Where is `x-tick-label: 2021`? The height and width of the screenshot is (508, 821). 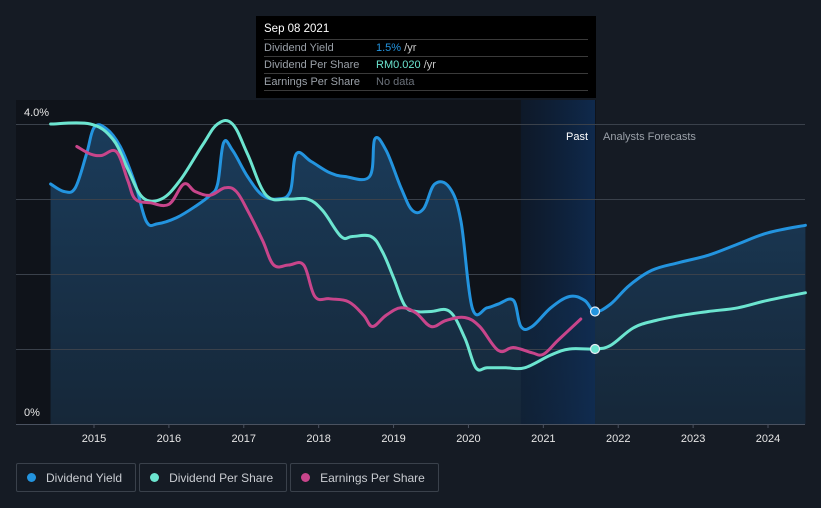 x-tick-label: 2021 is located at coordinates (543, 439).